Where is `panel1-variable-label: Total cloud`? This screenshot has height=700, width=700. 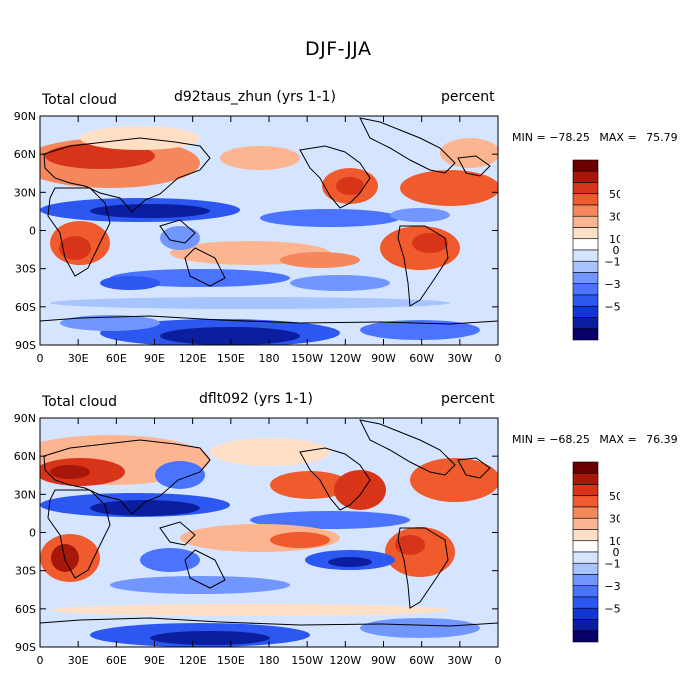
panel1-variable-label: Total cloud is located at coordinates (80, 100).